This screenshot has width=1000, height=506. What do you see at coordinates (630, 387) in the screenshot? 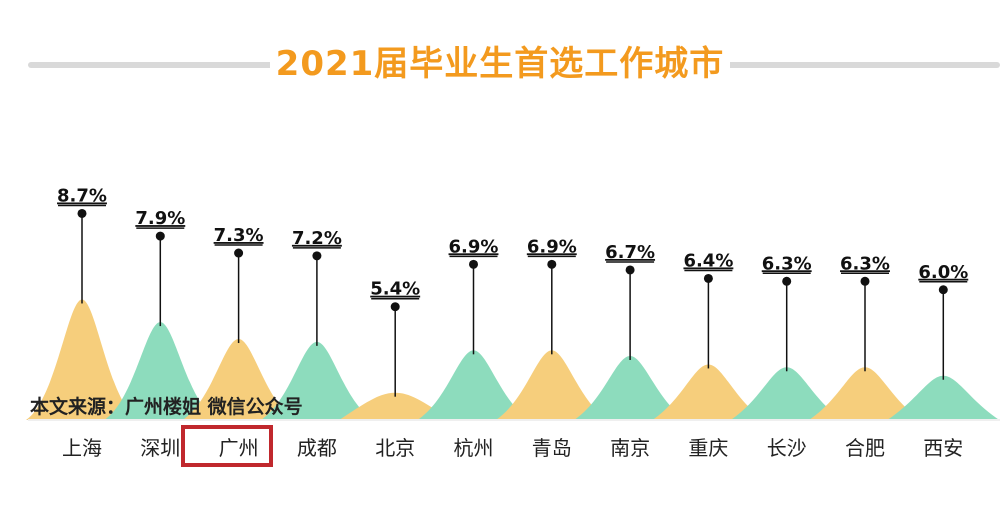
I see `bar-南京` at bounding box center [630, 387].